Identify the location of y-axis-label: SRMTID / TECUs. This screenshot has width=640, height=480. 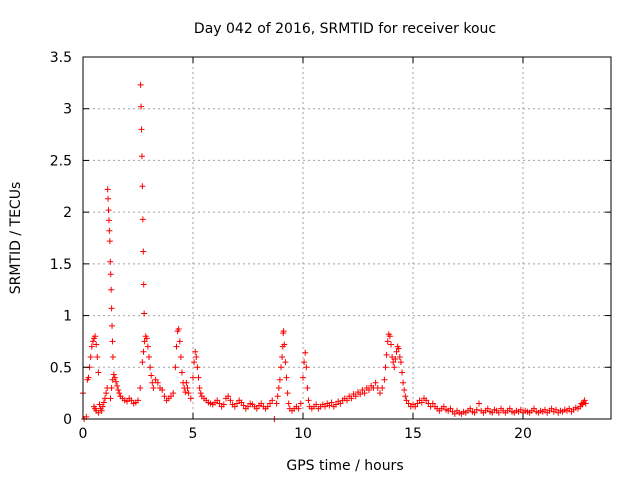
(16, 238).